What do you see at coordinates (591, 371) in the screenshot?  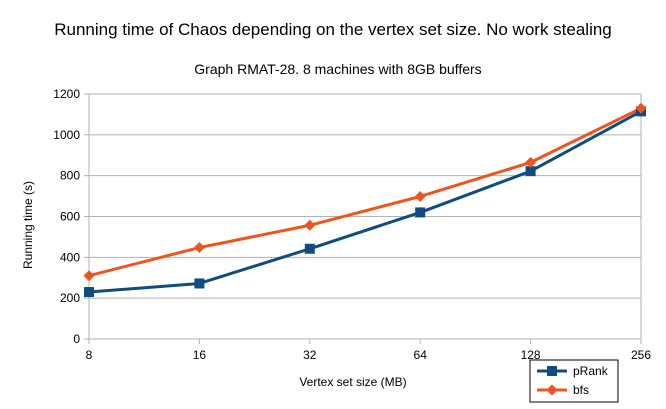 I see `legend-label-prank: pRank` at bounding box center [591, 371].